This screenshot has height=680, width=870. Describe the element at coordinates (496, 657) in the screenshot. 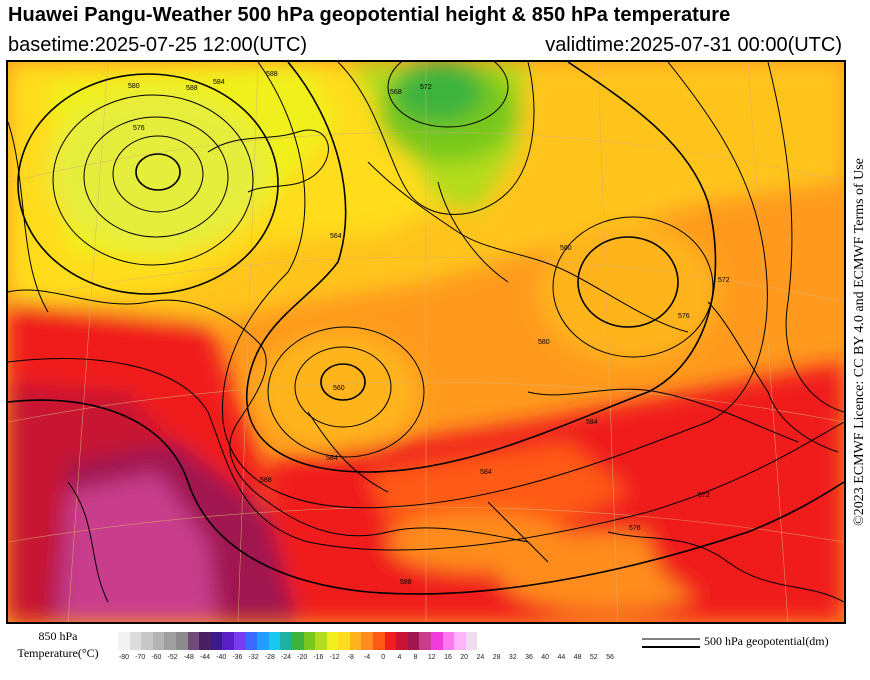

I see `colorbar-tick-label: 28` at that location.